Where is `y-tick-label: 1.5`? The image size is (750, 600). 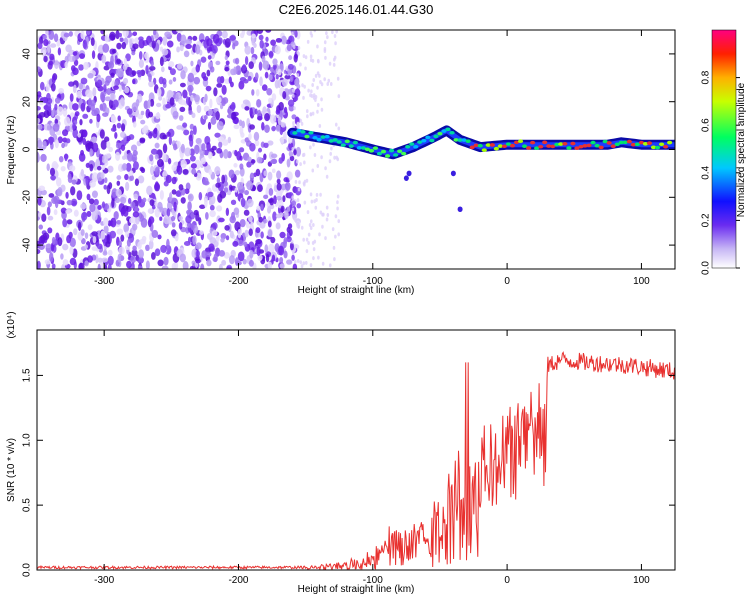 y-tick-label: 1.5 is located at coordinates (27, 375).